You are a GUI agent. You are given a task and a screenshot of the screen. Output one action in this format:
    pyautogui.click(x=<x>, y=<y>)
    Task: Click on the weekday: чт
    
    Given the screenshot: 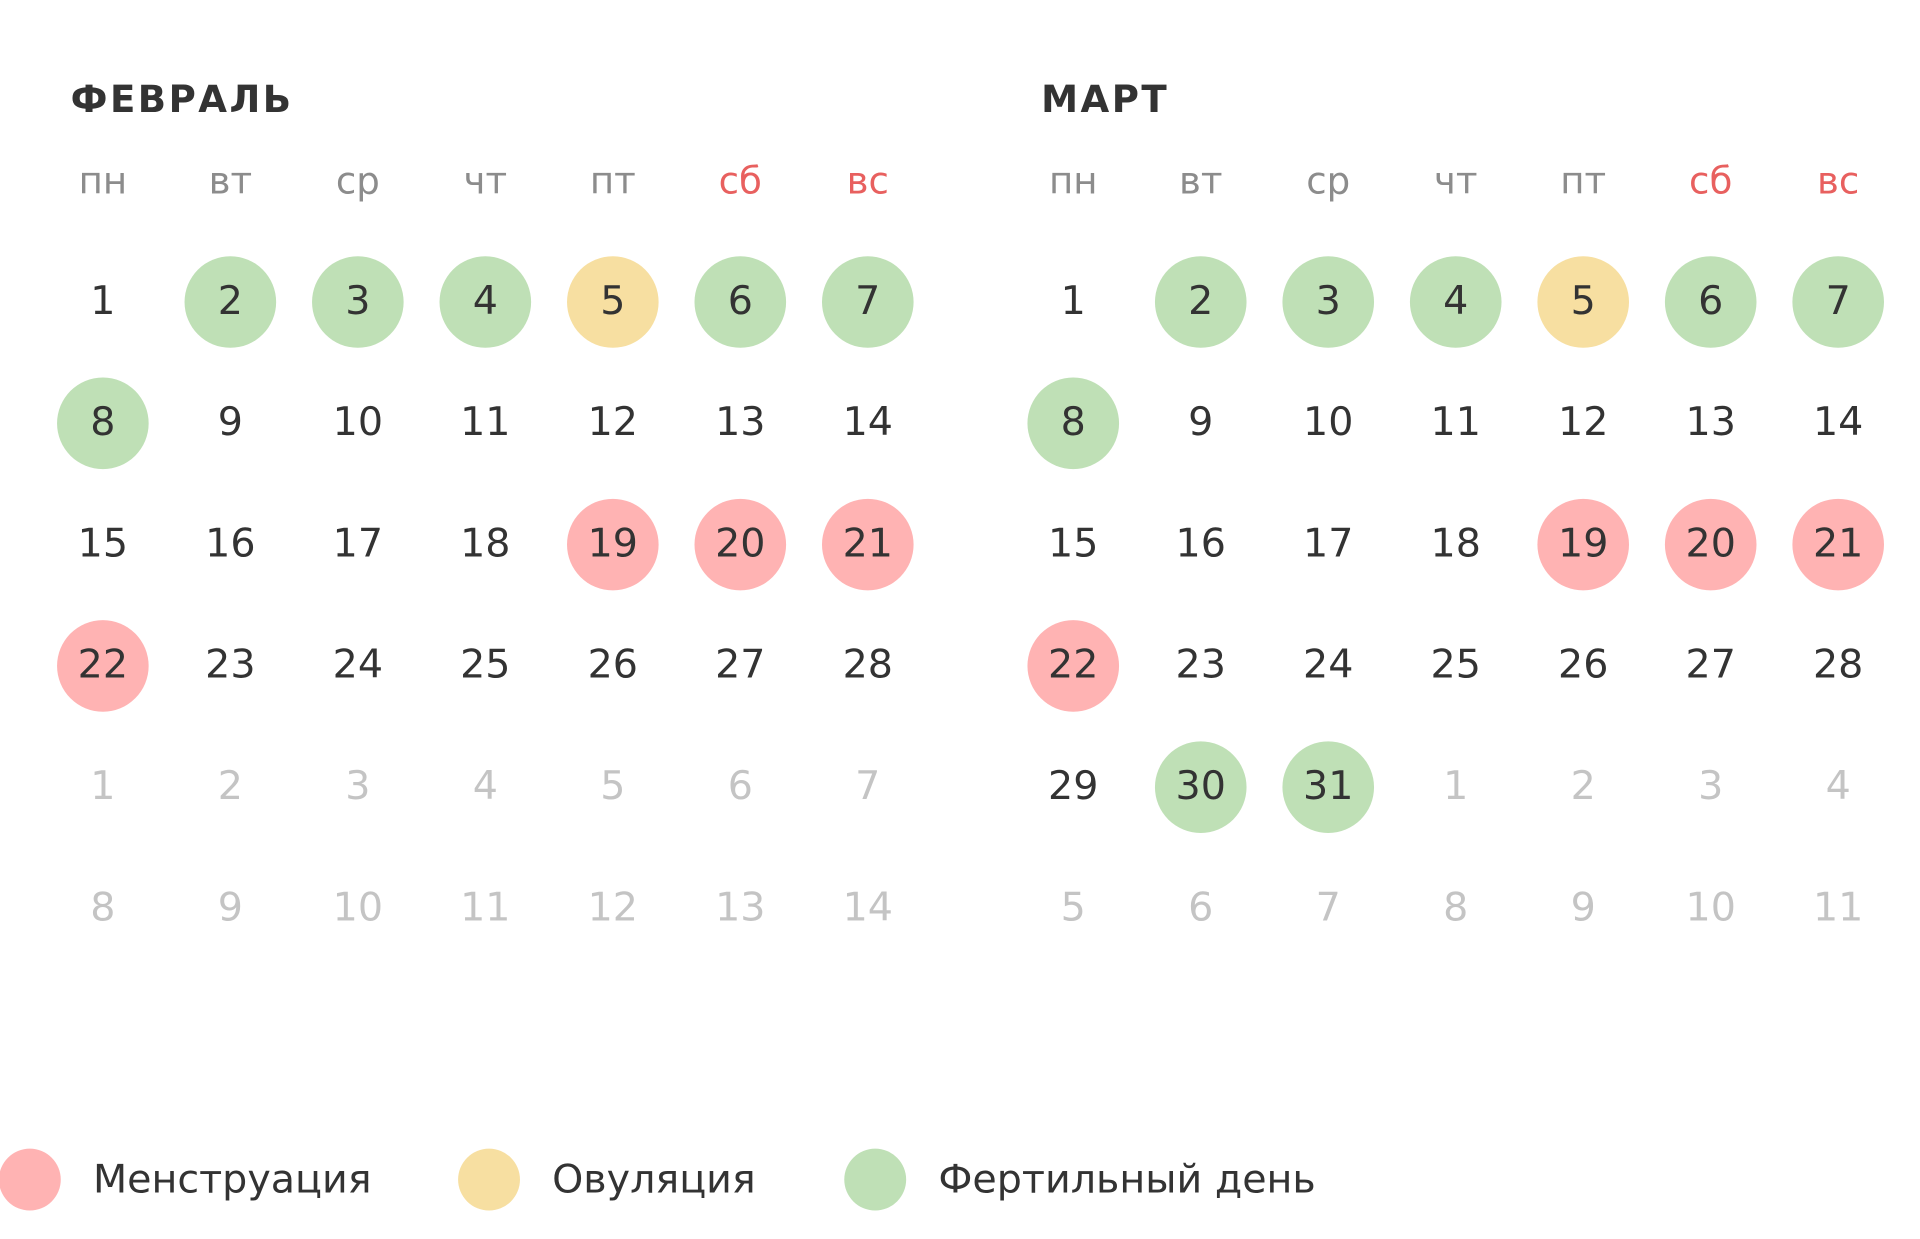 What is the action you would take?
    pyautogui.click(x=486, y=181)
    